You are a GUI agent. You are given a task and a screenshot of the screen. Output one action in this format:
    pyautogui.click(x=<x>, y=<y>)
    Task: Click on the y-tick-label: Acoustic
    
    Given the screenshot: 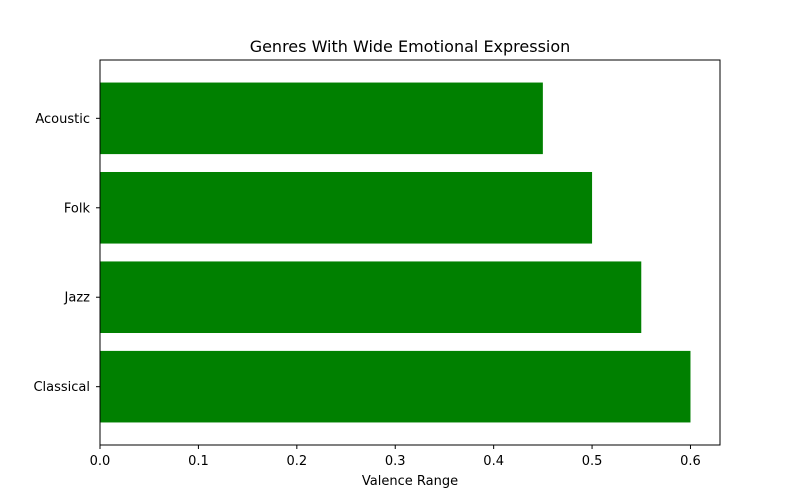 What is the action you would take?
    pyautogui.click(x=62, y=119)
    